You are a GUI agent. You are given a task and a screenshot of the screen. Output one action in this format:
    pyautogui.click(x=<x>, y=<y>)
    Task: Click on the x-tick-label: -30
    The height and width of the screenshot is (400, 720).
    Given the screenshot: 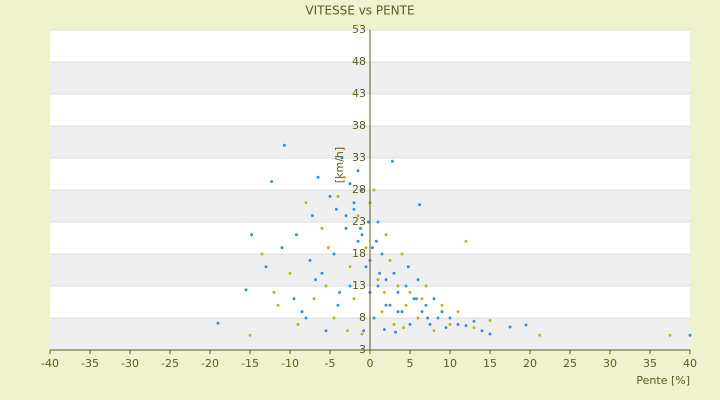 What is the action you would take?
    pyautogui.click(x=130, y=363)
    